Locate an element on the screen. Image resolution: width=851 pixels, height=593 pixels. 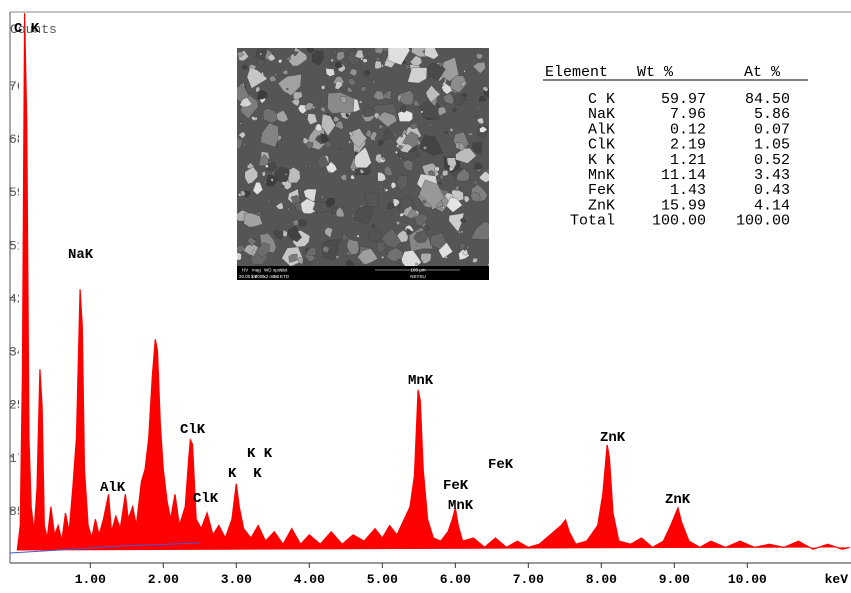
sem-value: 1 000 x is located at coordinates (259, 276).